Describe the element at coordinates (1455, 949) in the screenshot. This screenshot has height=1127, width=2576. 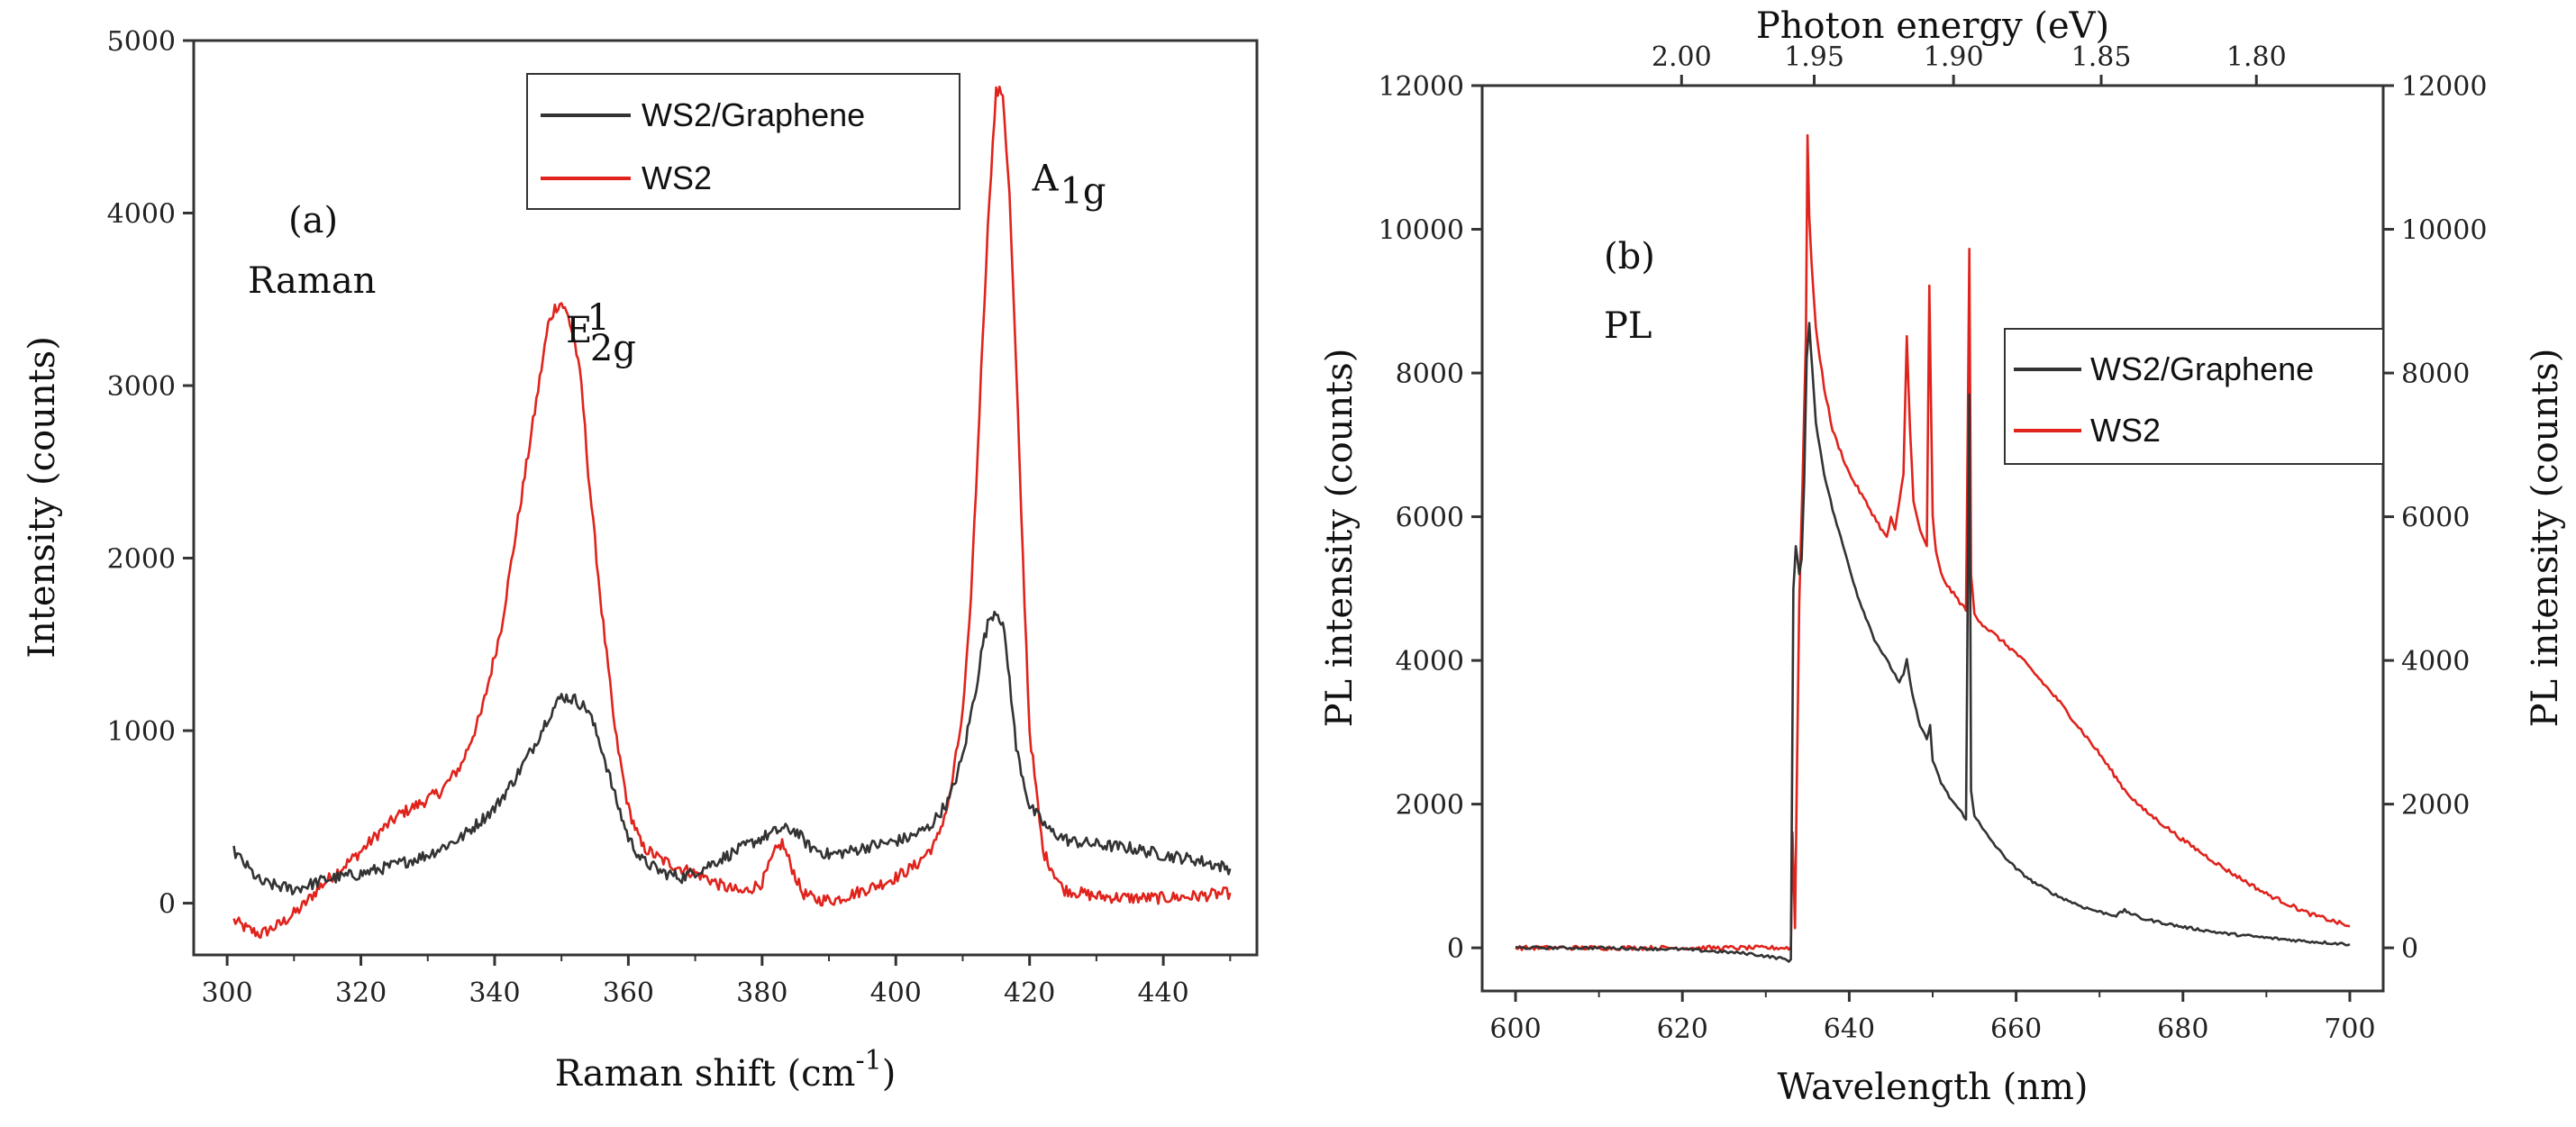
I see `panel-b-y-tick-label: 0` at that location.